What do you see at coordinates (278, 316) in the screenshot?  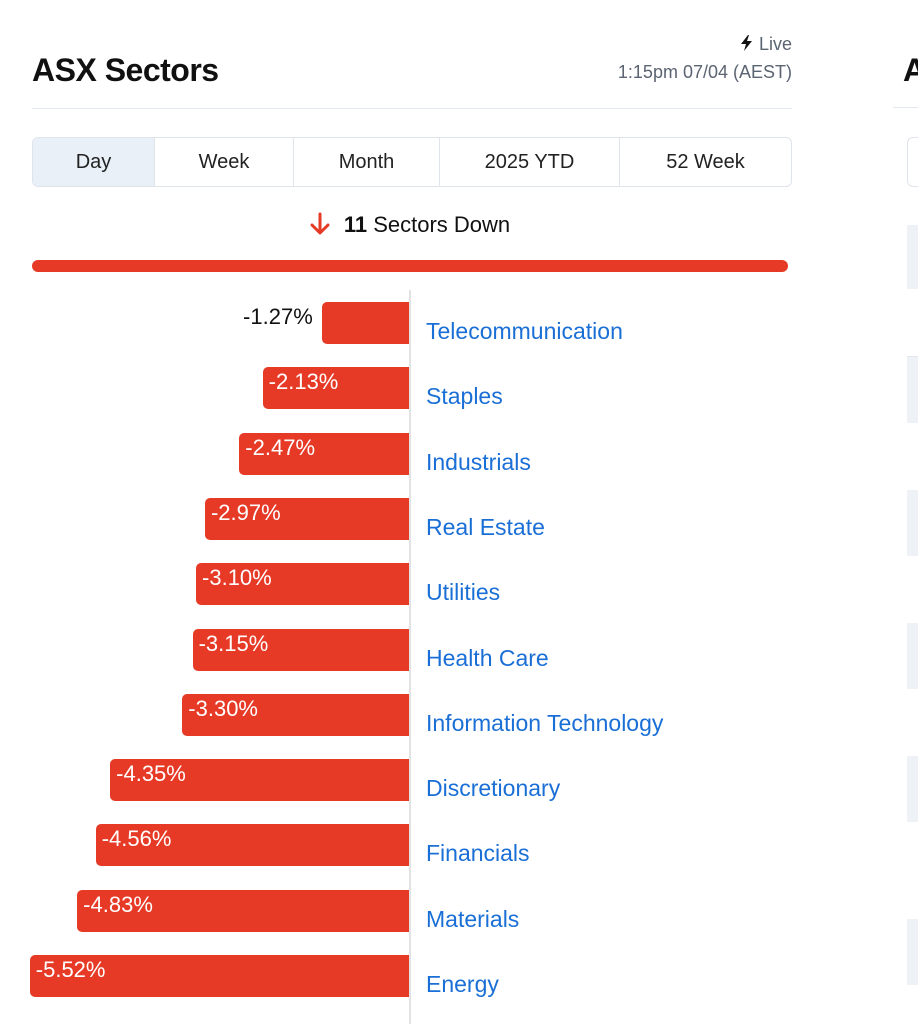 I see `sector-value-label: -1.27%` at bounding box center [278, 316].